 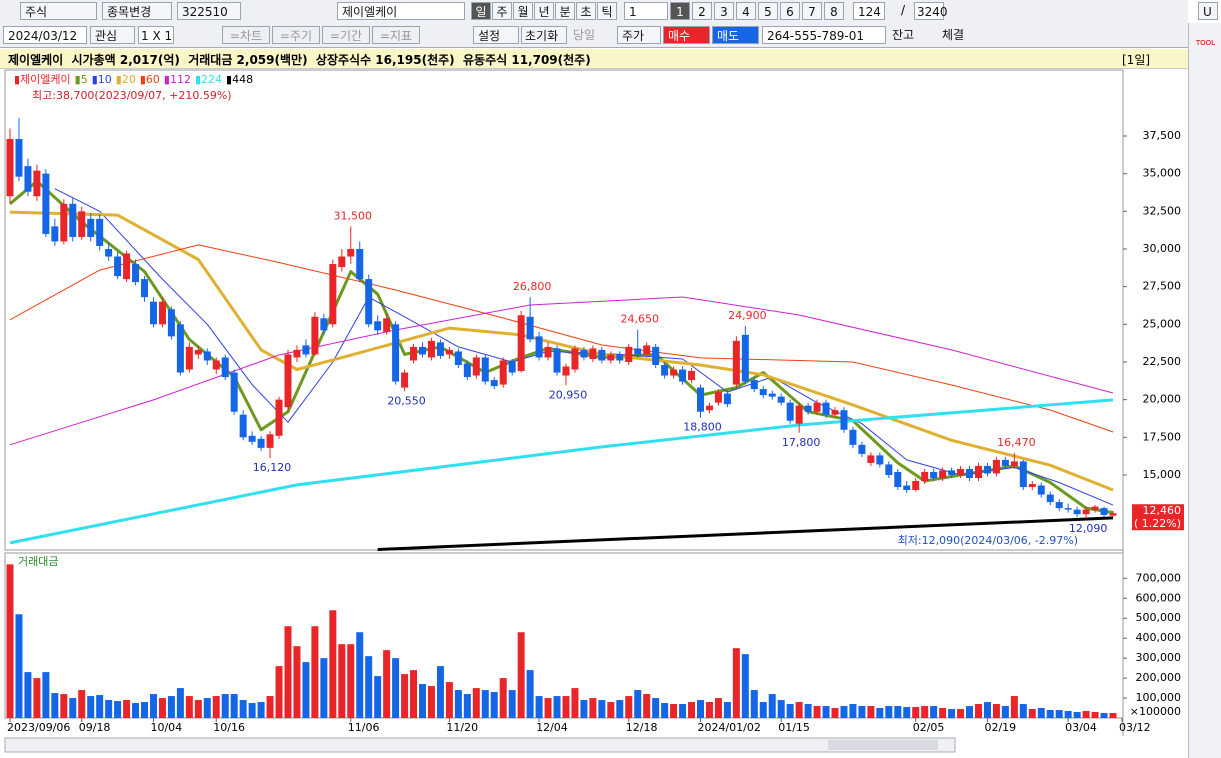 I want to click on y-tick-label: 35,000, so click(x=1162, y=173).